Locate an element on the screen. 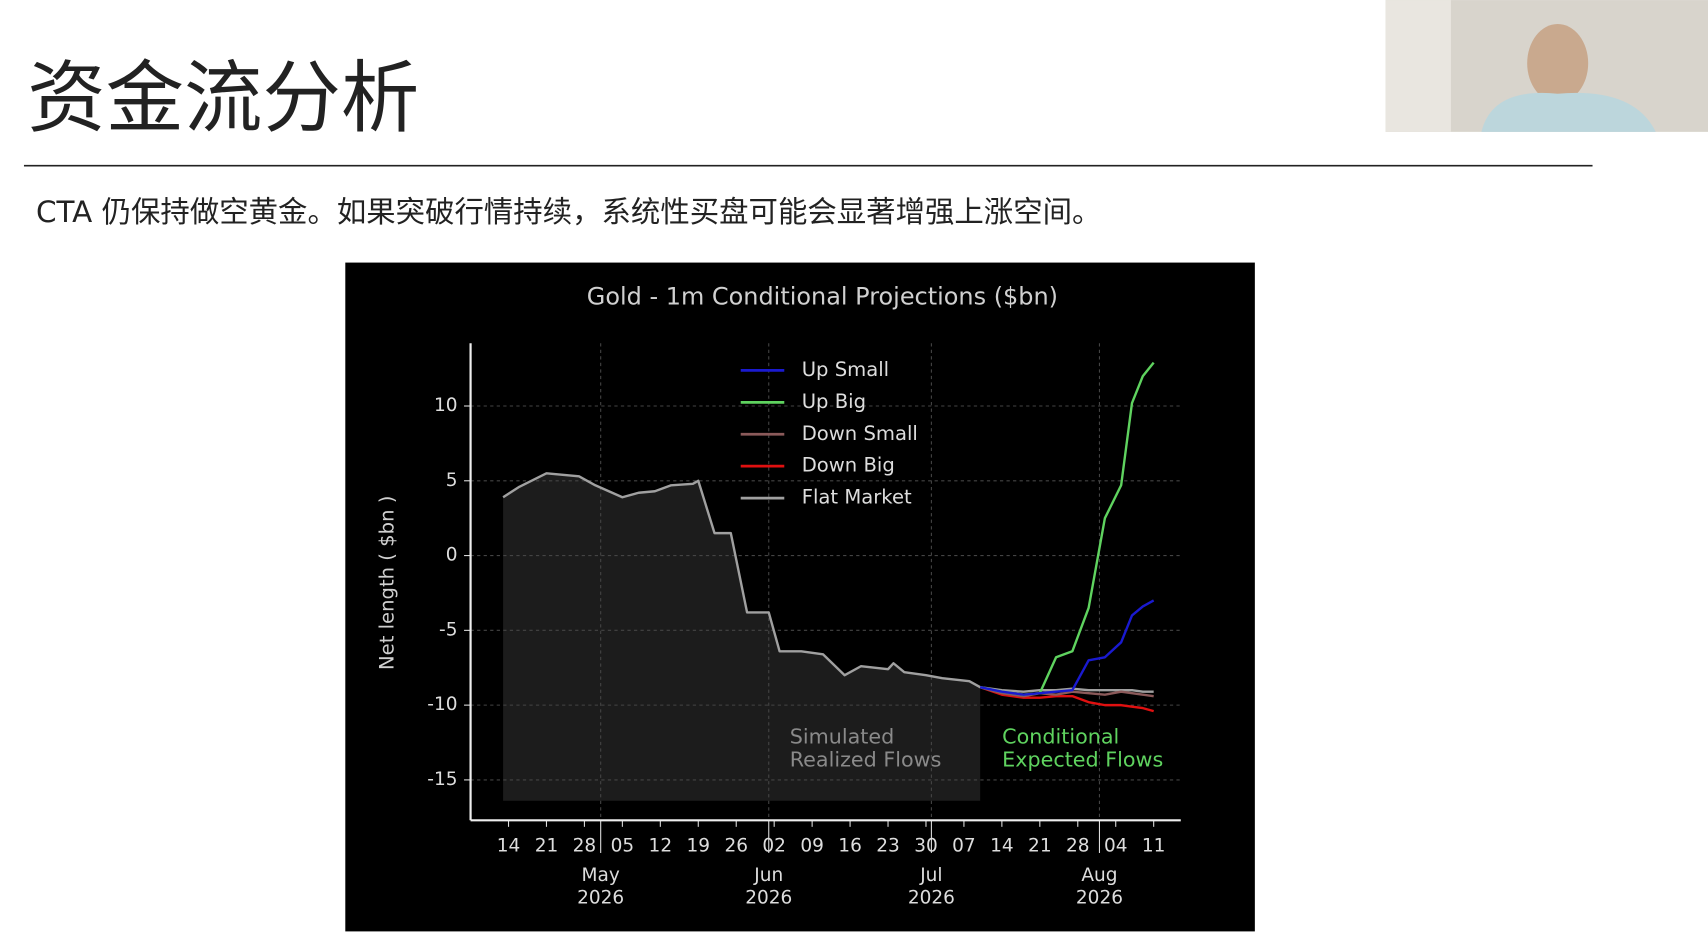  webcam is located at coordinates (1546, 66).